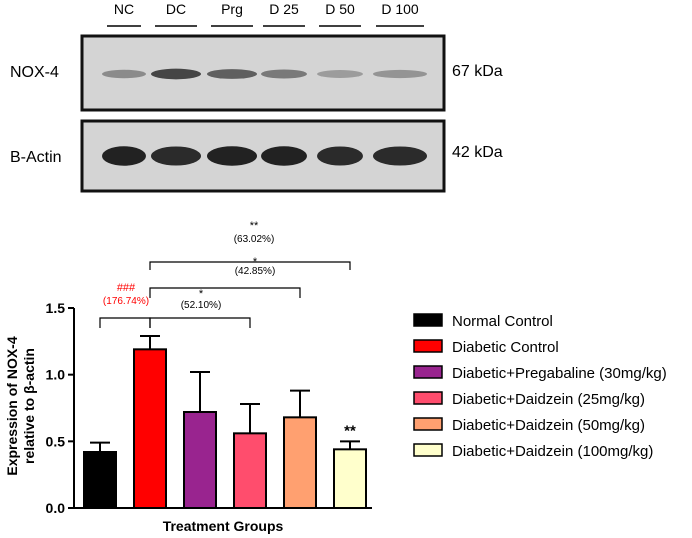 Image resolution: width=692 pixels, height=538 pixels. Describe the element at coordinates (29, 406) in the screenshot. I see `y-axis-label-line2: relative to β-actin` at that location.